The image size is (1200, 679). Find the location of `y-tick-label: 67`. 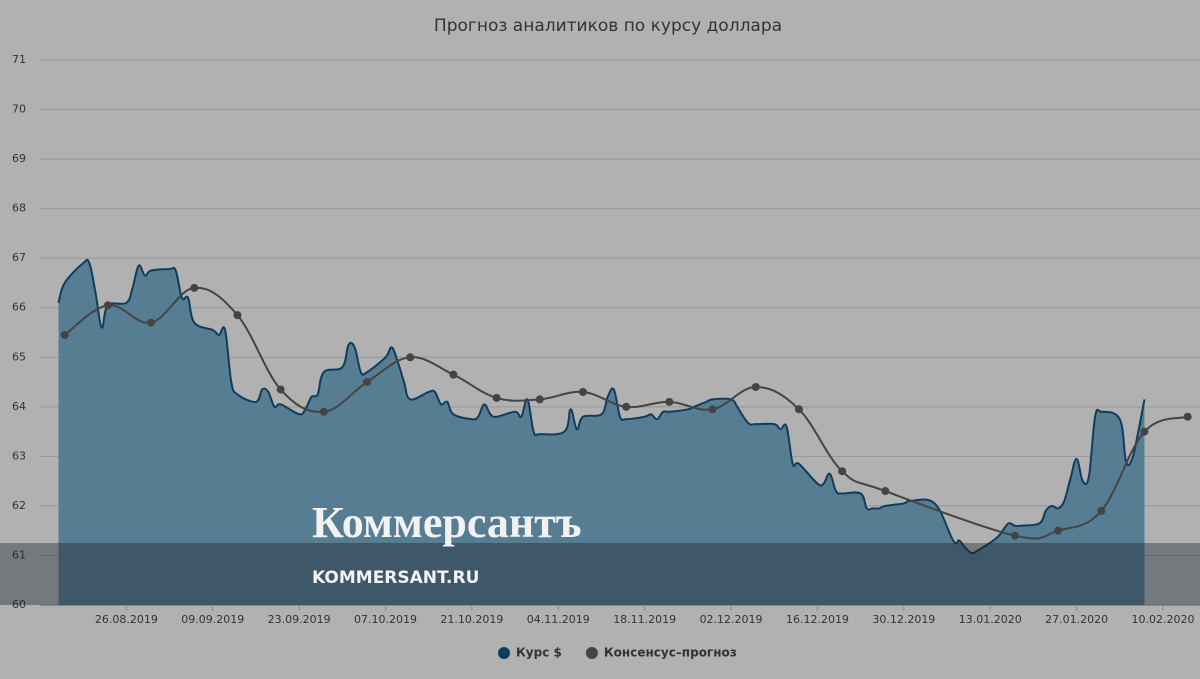

y-tick-label: 67 is located at coordinates (19, 257).